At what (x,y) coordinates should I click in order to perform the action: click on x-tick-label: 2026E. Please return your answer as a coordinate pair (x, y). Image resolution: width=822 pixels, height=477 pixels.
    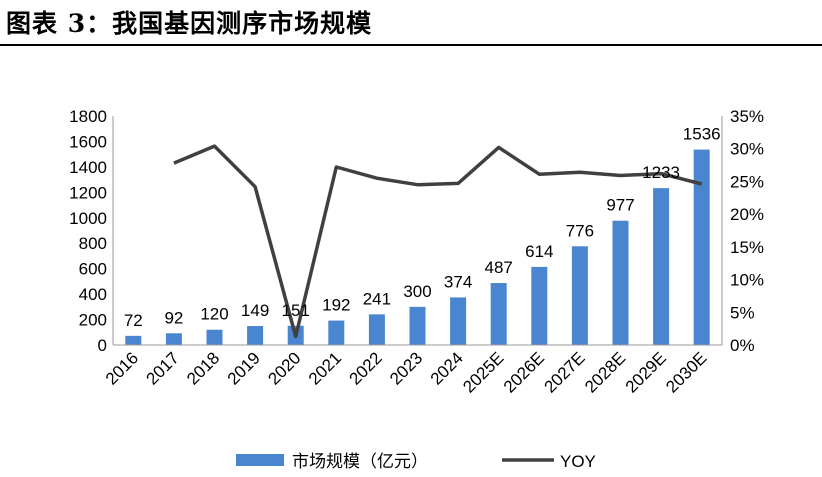
    Looking at the image, I should click on (524, 372).